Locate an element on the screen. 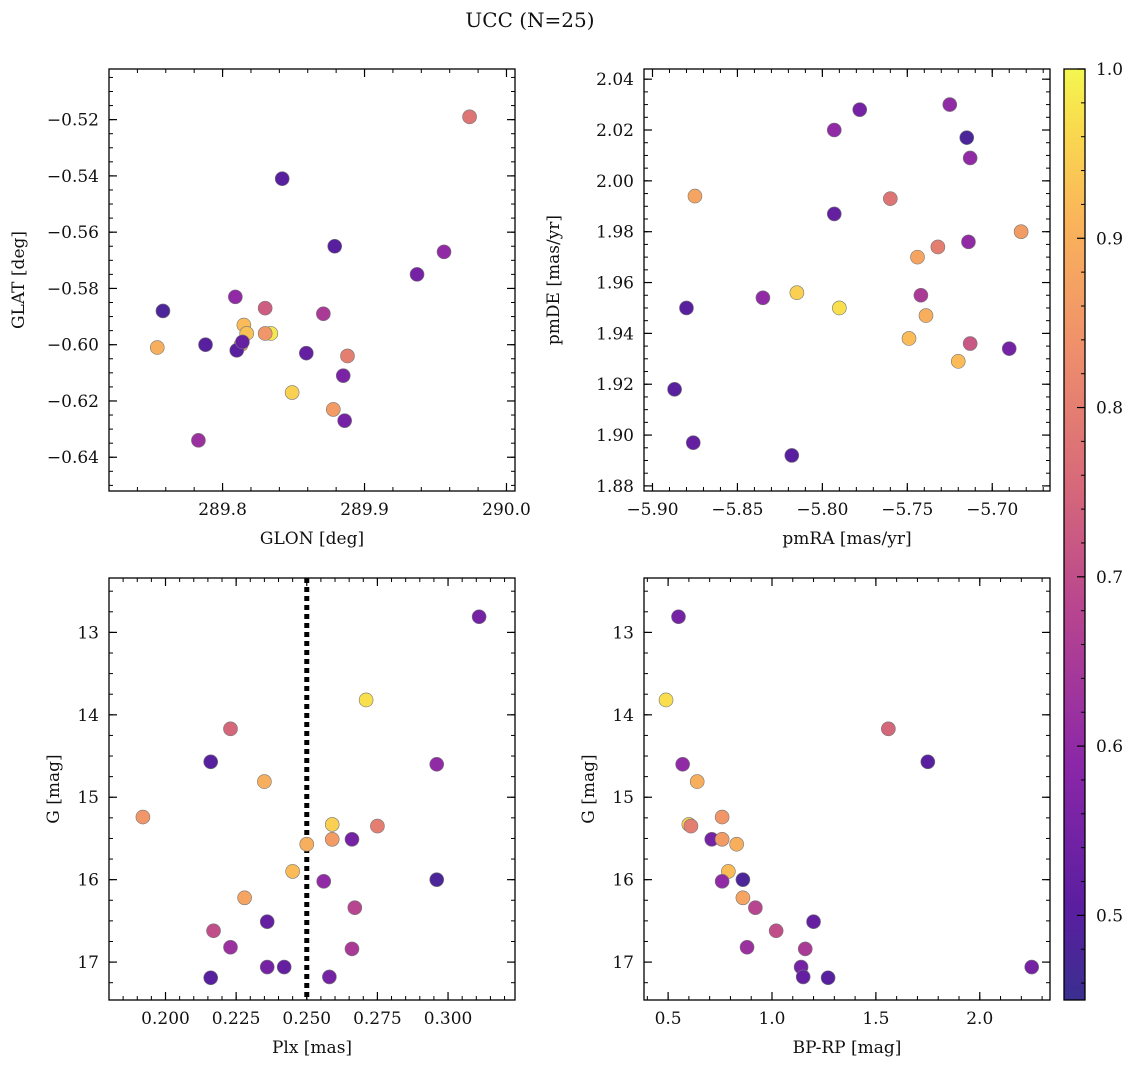 The width and height of the screenshot is (1136, 1068). y-tick-label: −0.58 is located at coordinates (73, 289).